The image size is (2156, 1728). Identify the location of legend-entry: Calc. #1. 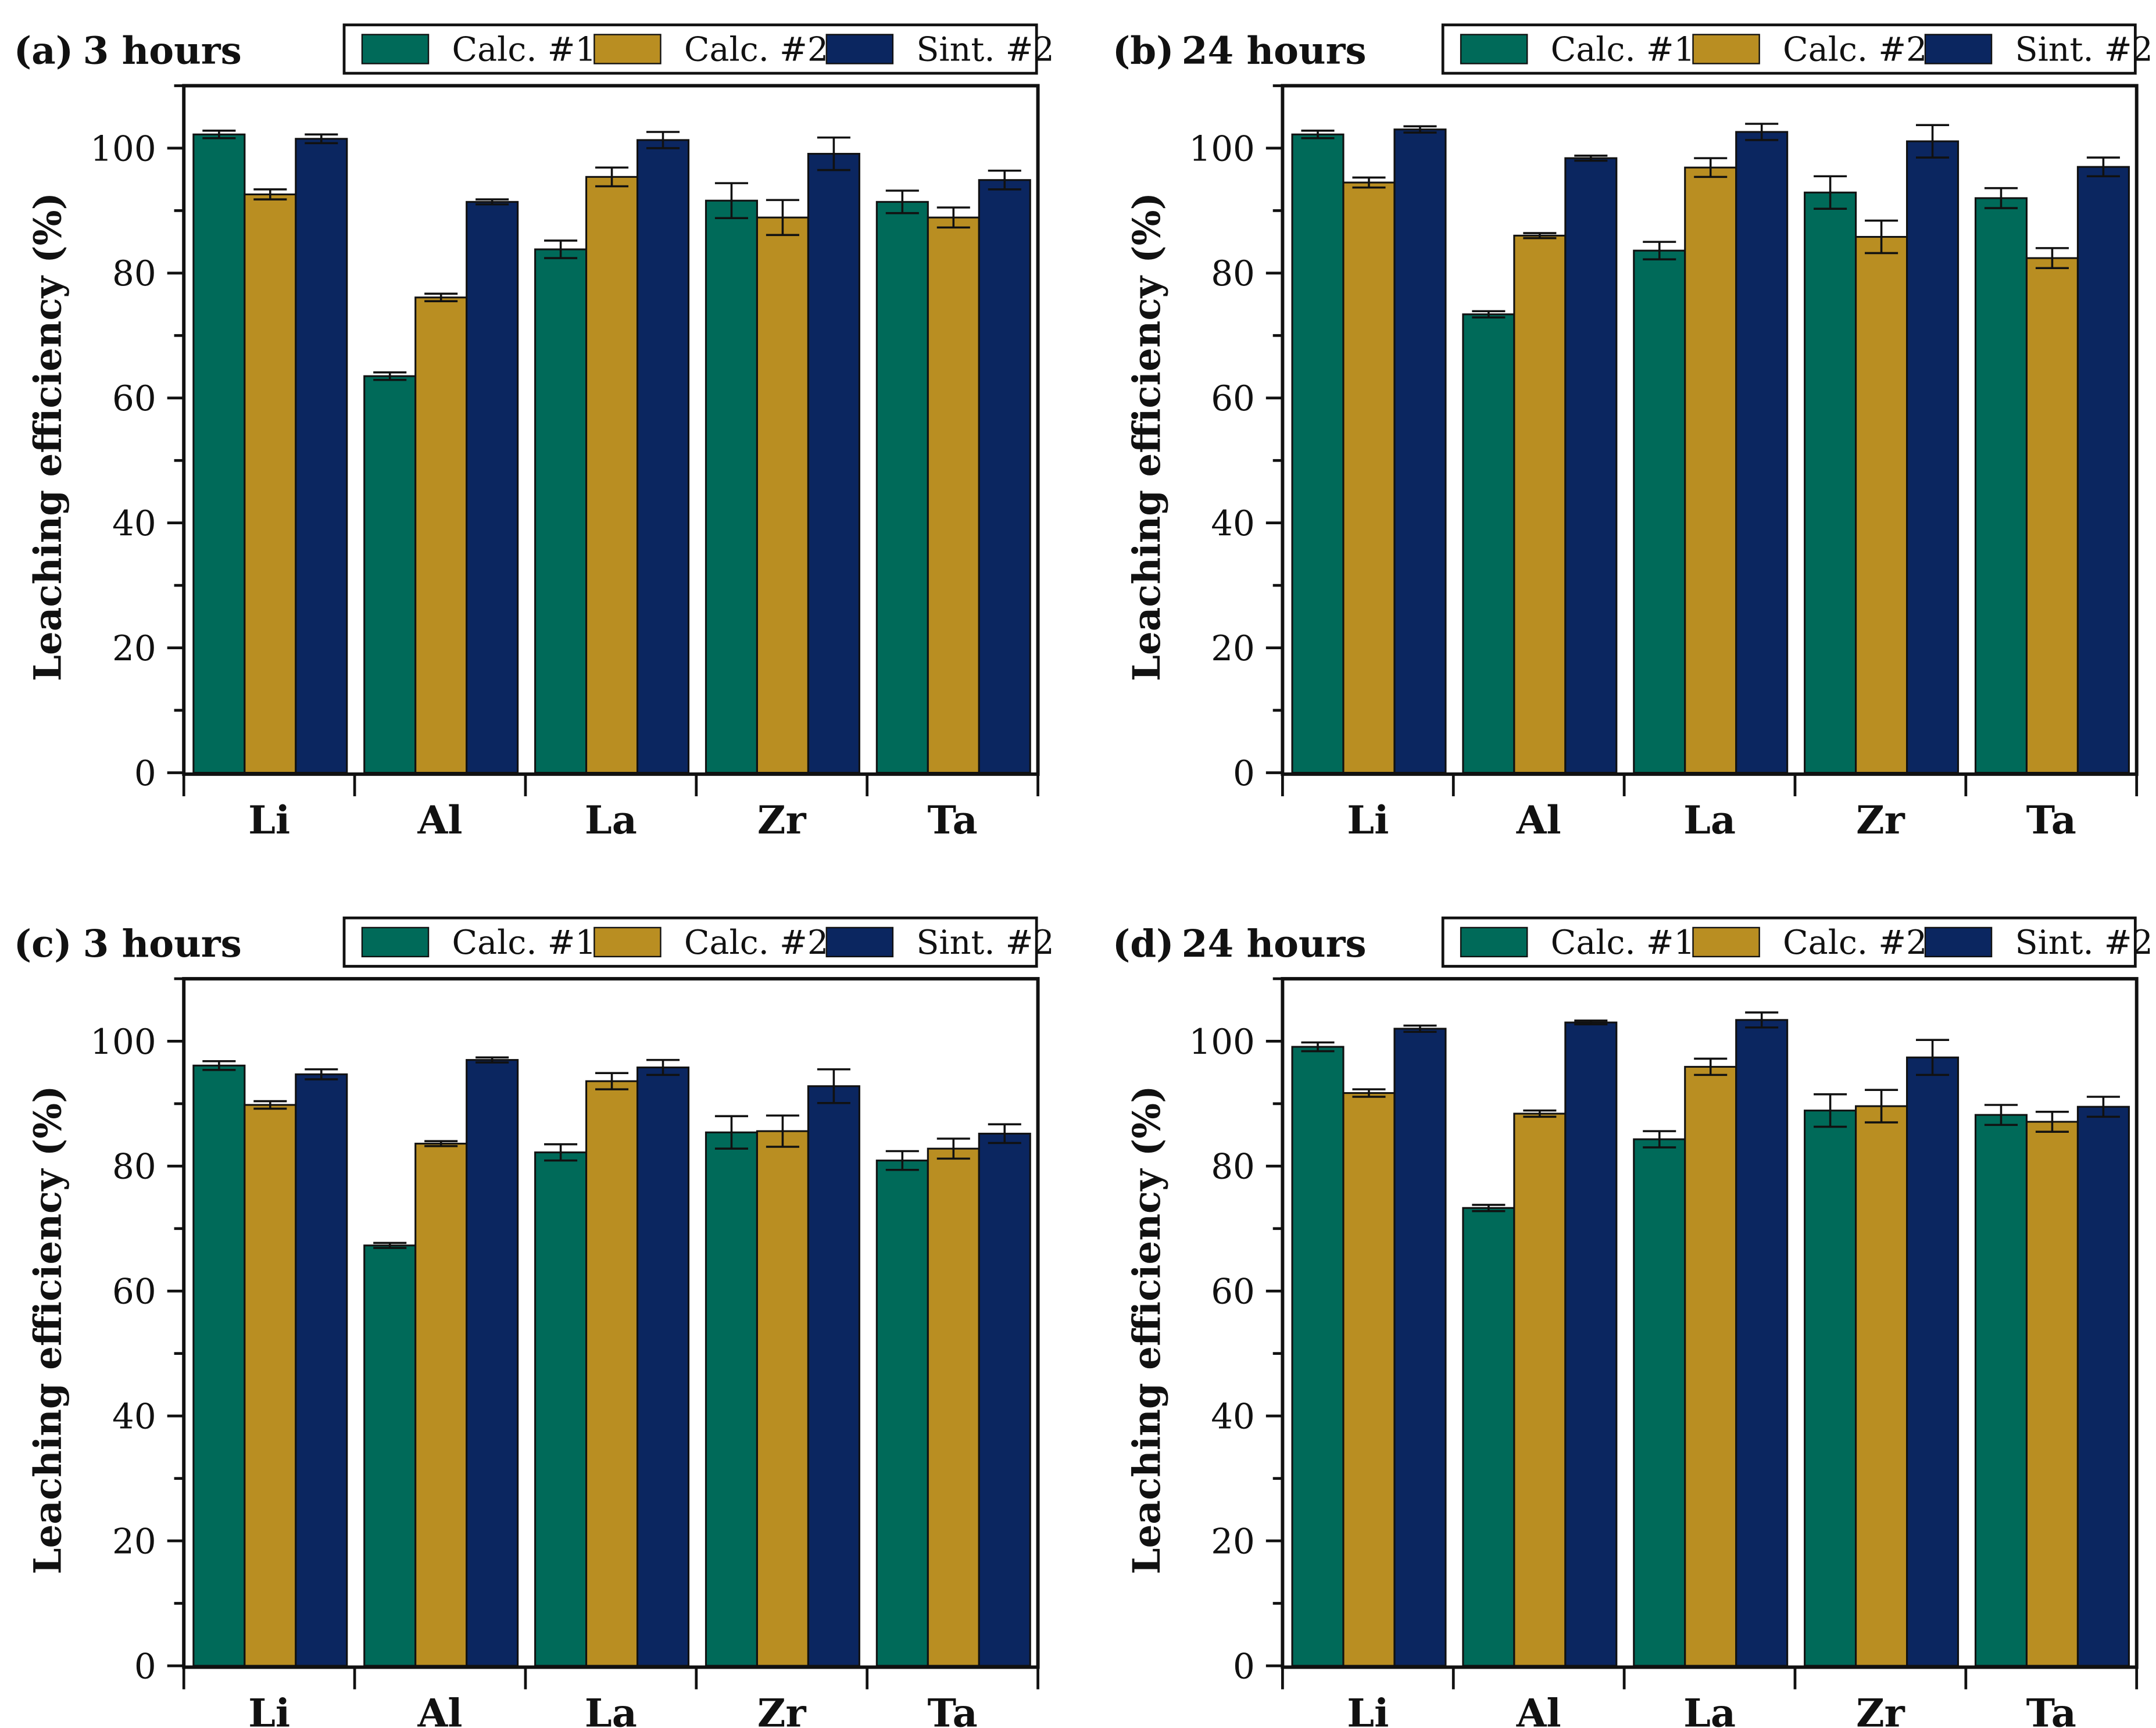
(1623, 943).